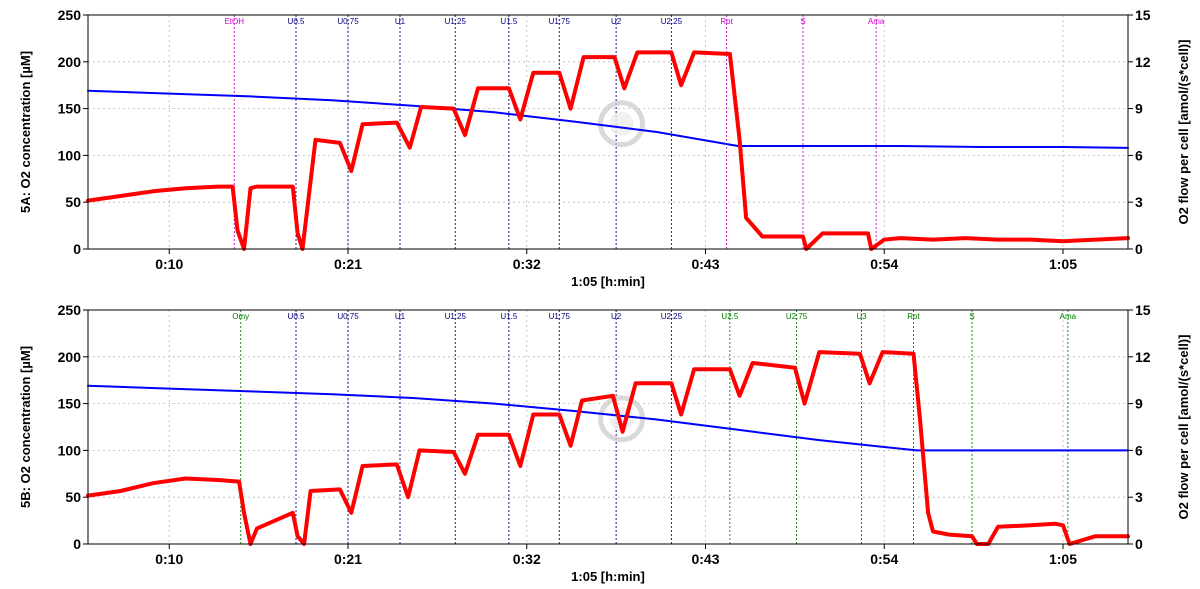  Describe the element at coordinates (797, 316) in the screenshot. I see `event-marker-label: U2.75` at that location.